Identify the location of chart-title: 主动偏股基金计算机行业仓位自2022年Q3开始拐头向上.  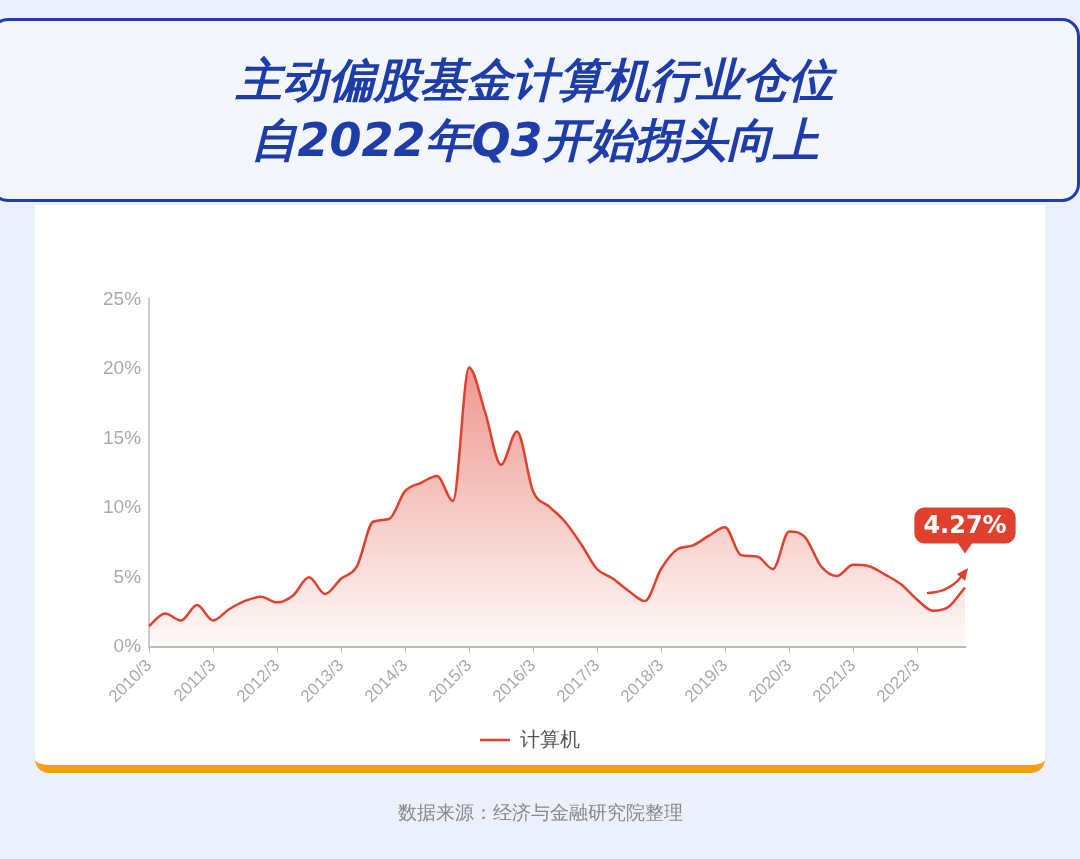
(536, 110).